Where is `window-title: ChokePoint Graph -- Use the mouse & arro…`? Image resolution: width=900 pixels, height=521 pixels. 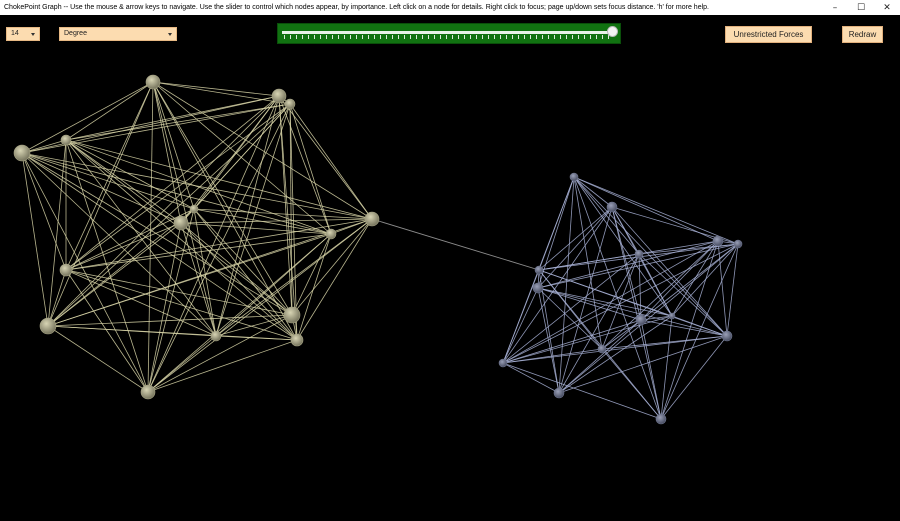
window-title: ChokePoint Graph -- Use the mouse & arro… is located at coordinates (356, 7).